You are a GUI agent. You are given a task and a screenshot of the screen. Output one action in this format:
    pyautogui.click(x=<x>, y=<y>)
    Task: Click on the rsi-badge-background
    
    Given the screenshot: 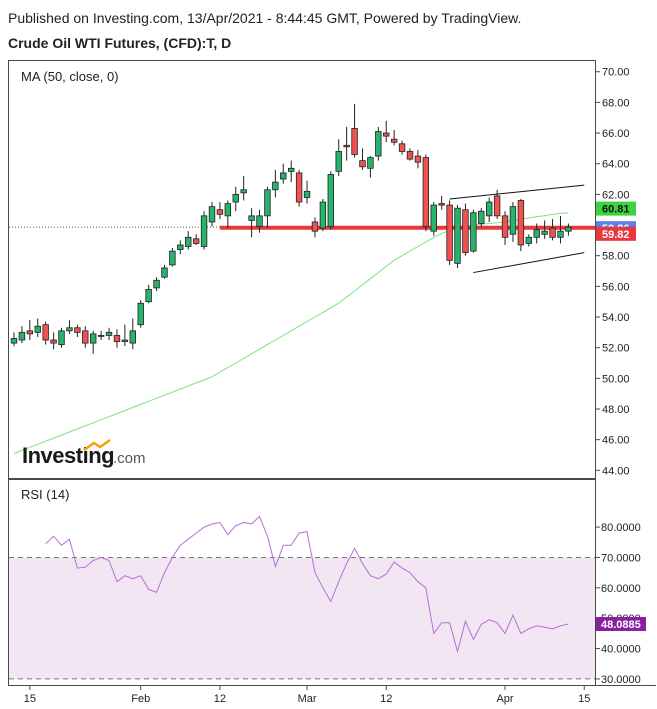 What is the action you would take?
    pyautogui.click(x=621, y=623)
    